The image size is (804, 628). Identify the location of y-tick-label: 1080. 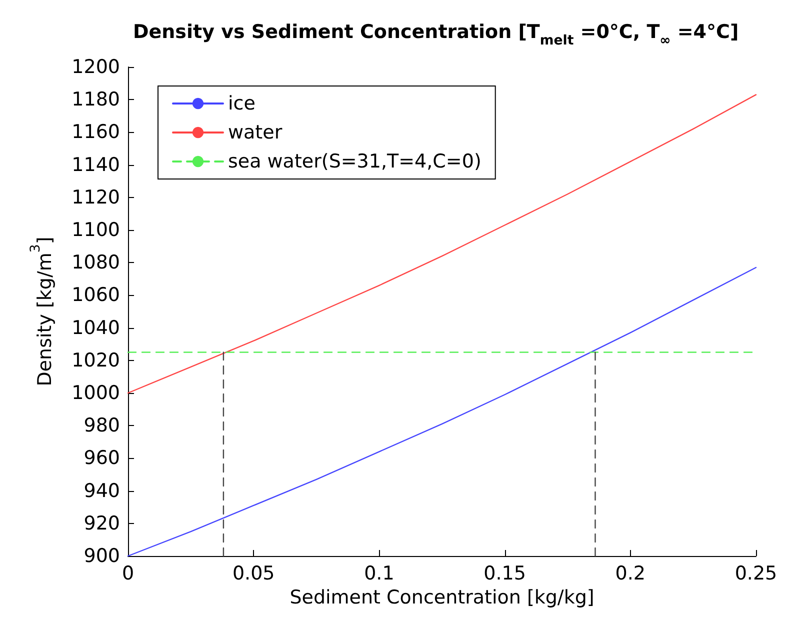
(96, 263).